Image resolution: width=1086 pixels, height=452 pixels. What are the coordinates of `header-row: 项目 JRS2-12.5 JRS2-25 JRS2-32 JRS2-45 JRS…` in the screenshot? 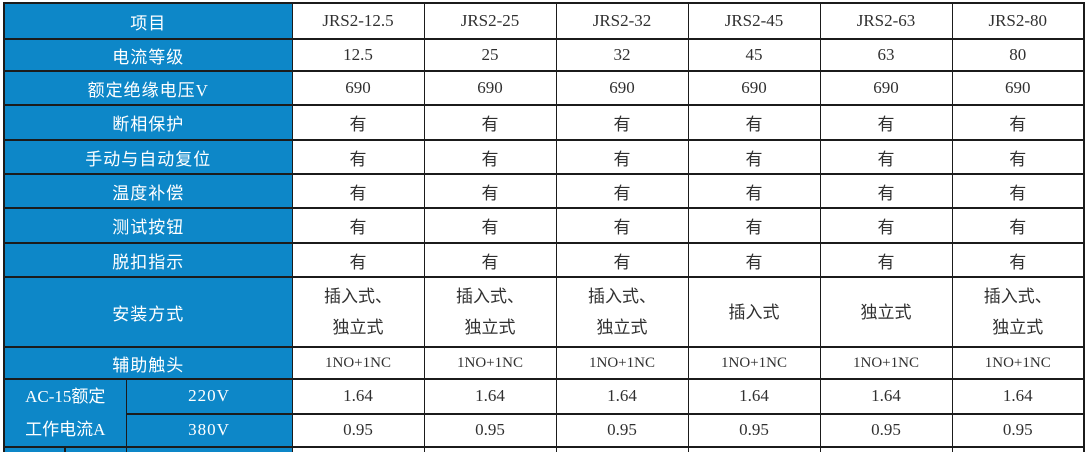 It's located at (544, 21).